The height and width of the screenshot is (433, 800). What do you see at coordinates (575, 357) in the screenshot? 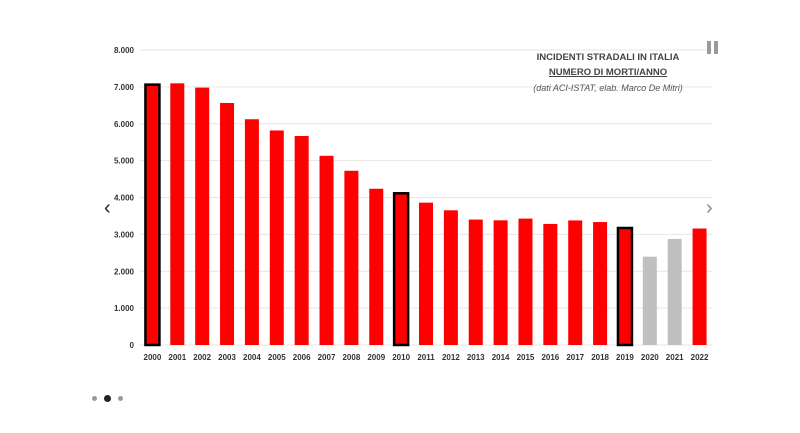
I see `x-tick-label: 2017` at bounding box center [575, 357].